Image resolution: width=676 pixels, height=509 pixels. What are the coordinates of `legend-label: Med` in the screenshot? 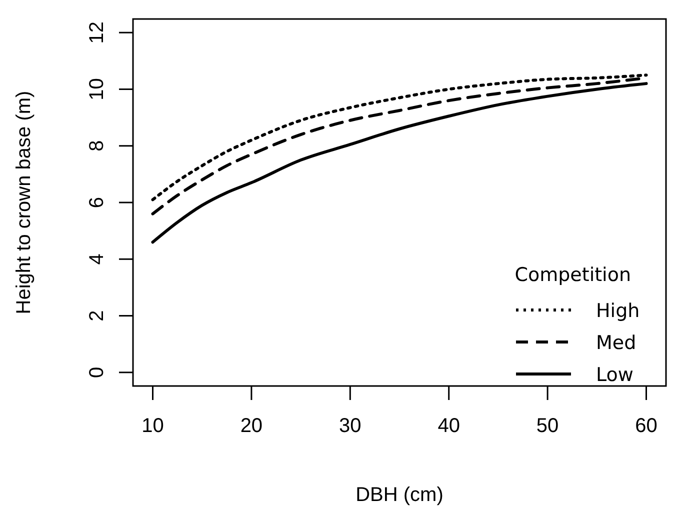 It's located at (616, 343).